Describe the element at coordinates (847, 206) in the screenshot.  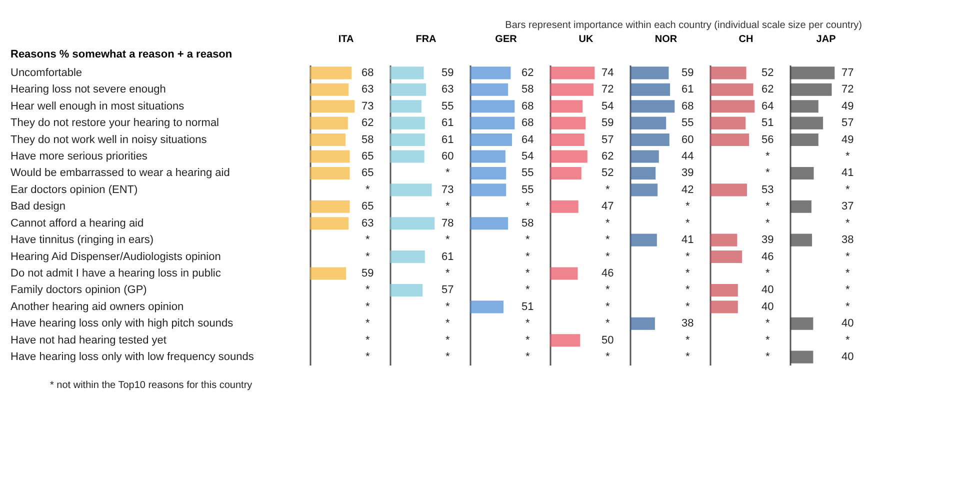
I see `data-label: 37` at that location.